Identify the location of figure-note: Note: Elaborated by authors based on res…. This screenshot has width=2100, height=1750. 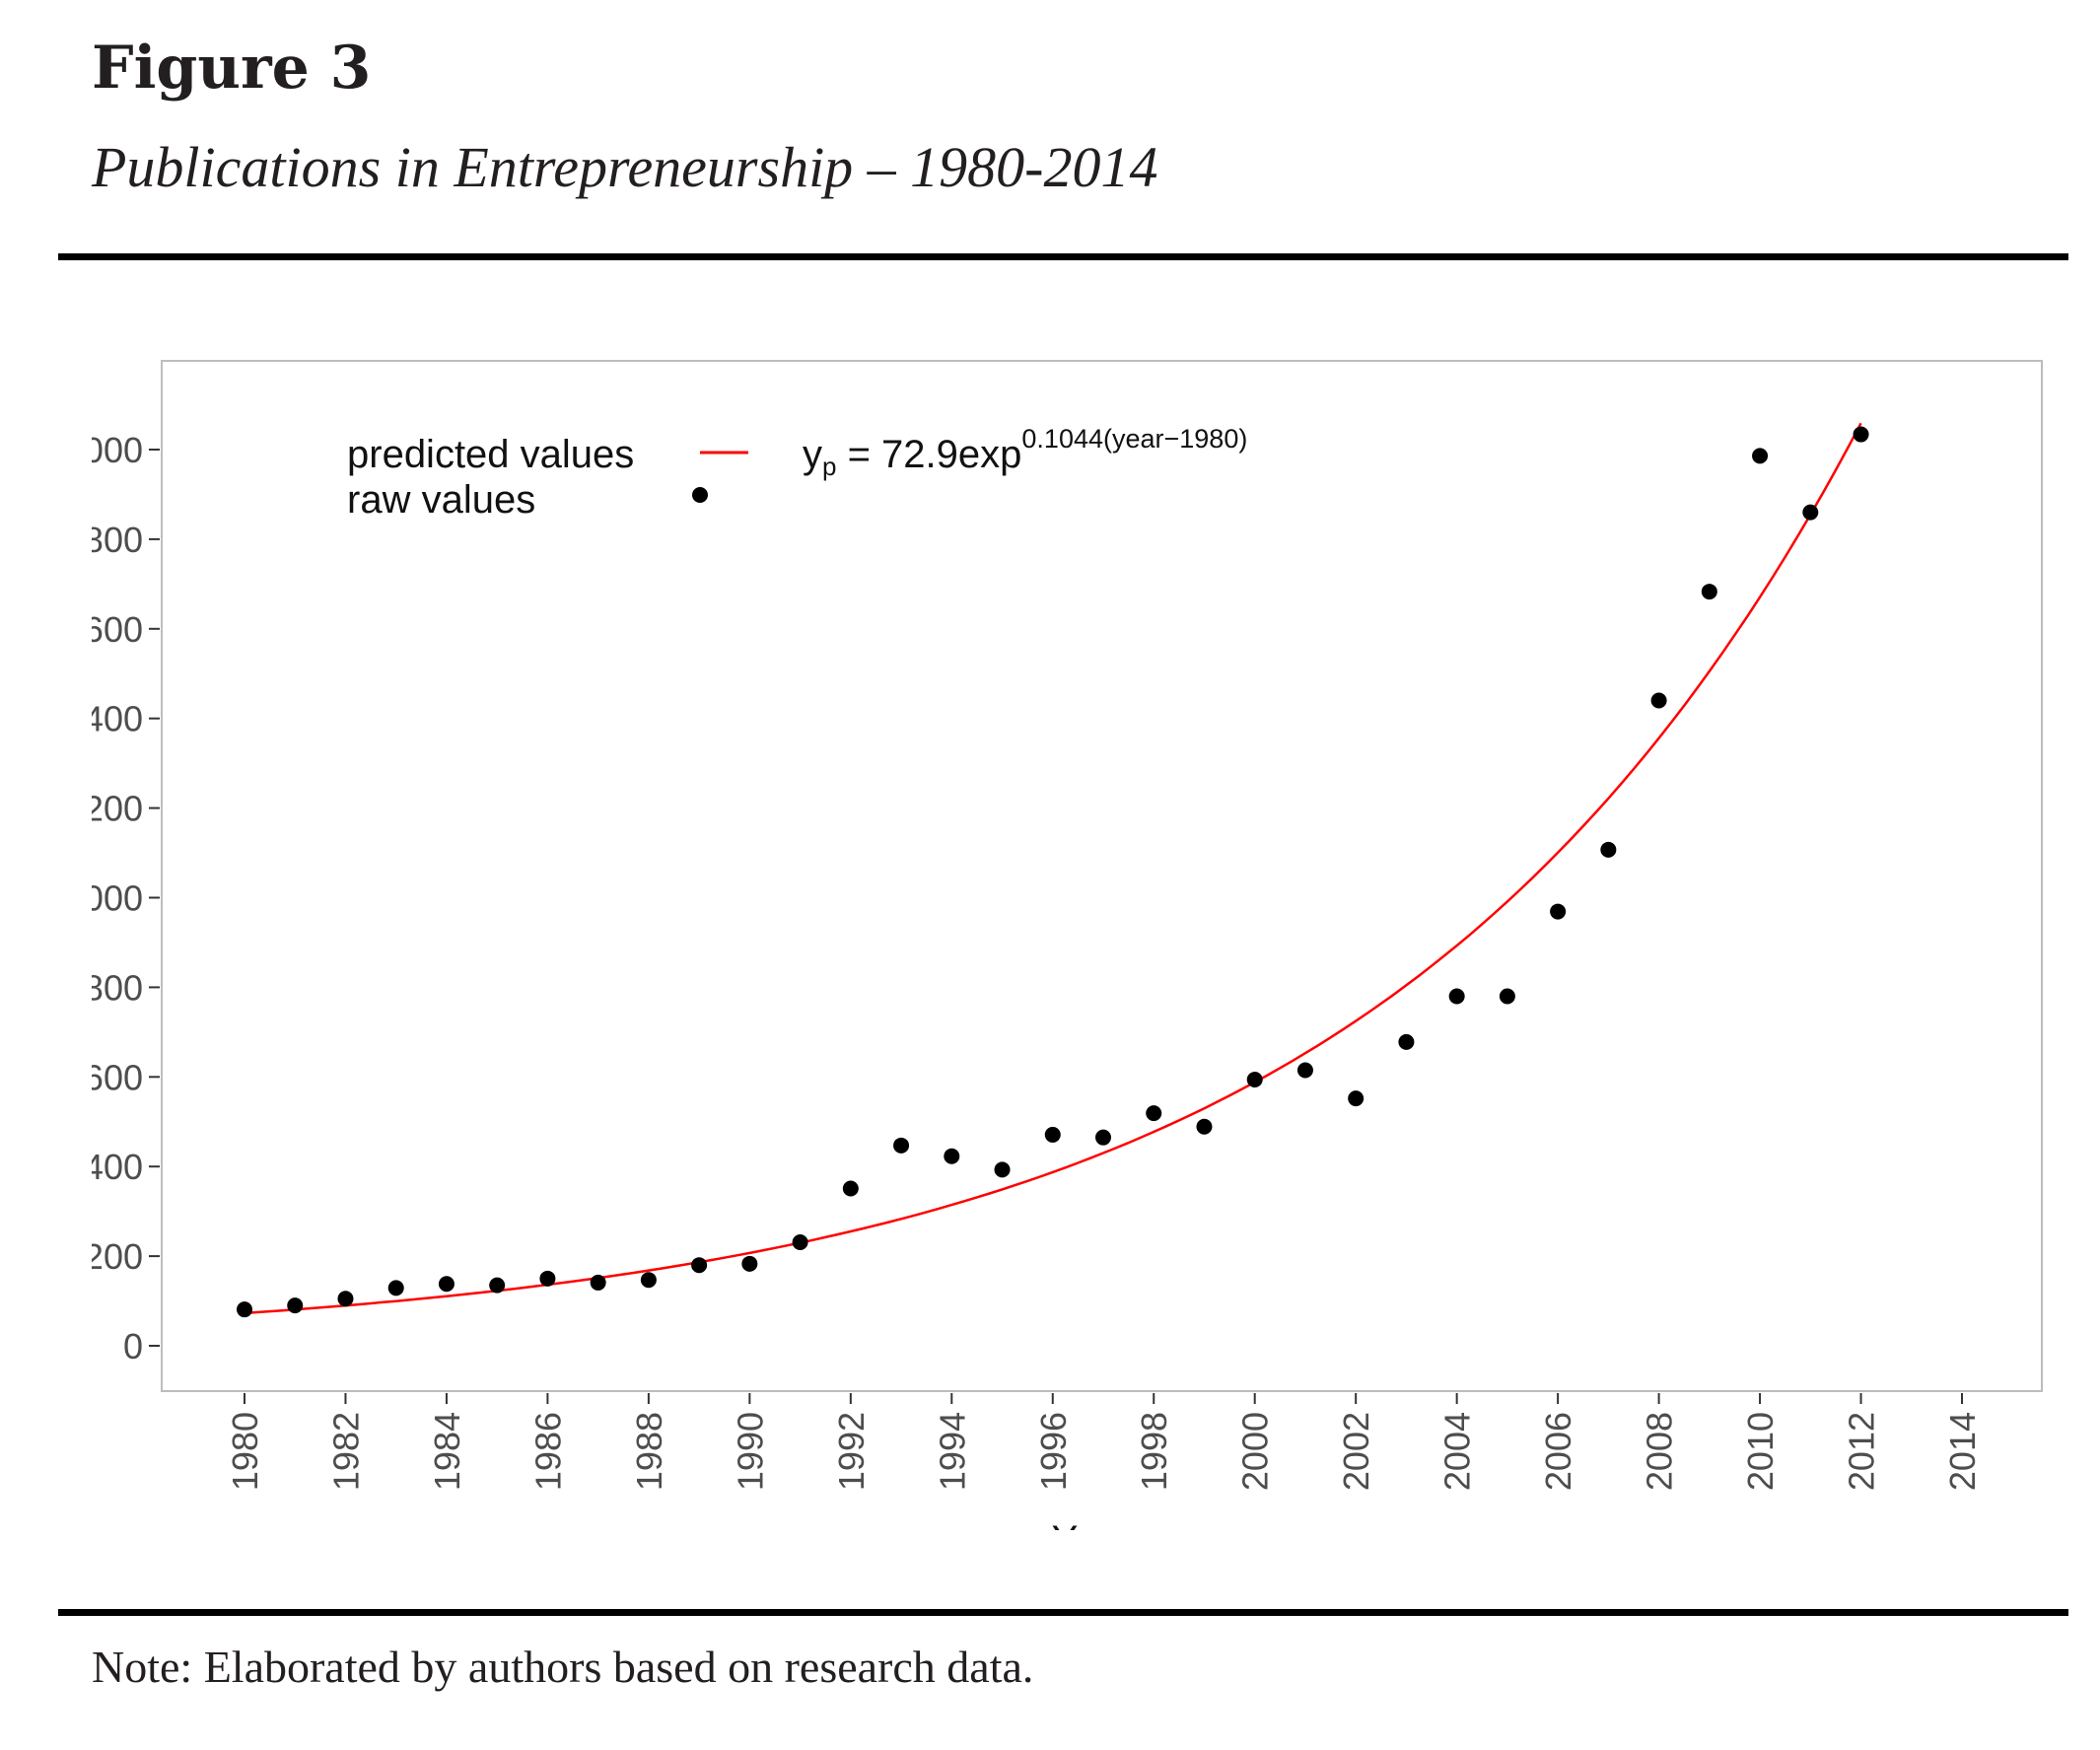
(563, 1667).